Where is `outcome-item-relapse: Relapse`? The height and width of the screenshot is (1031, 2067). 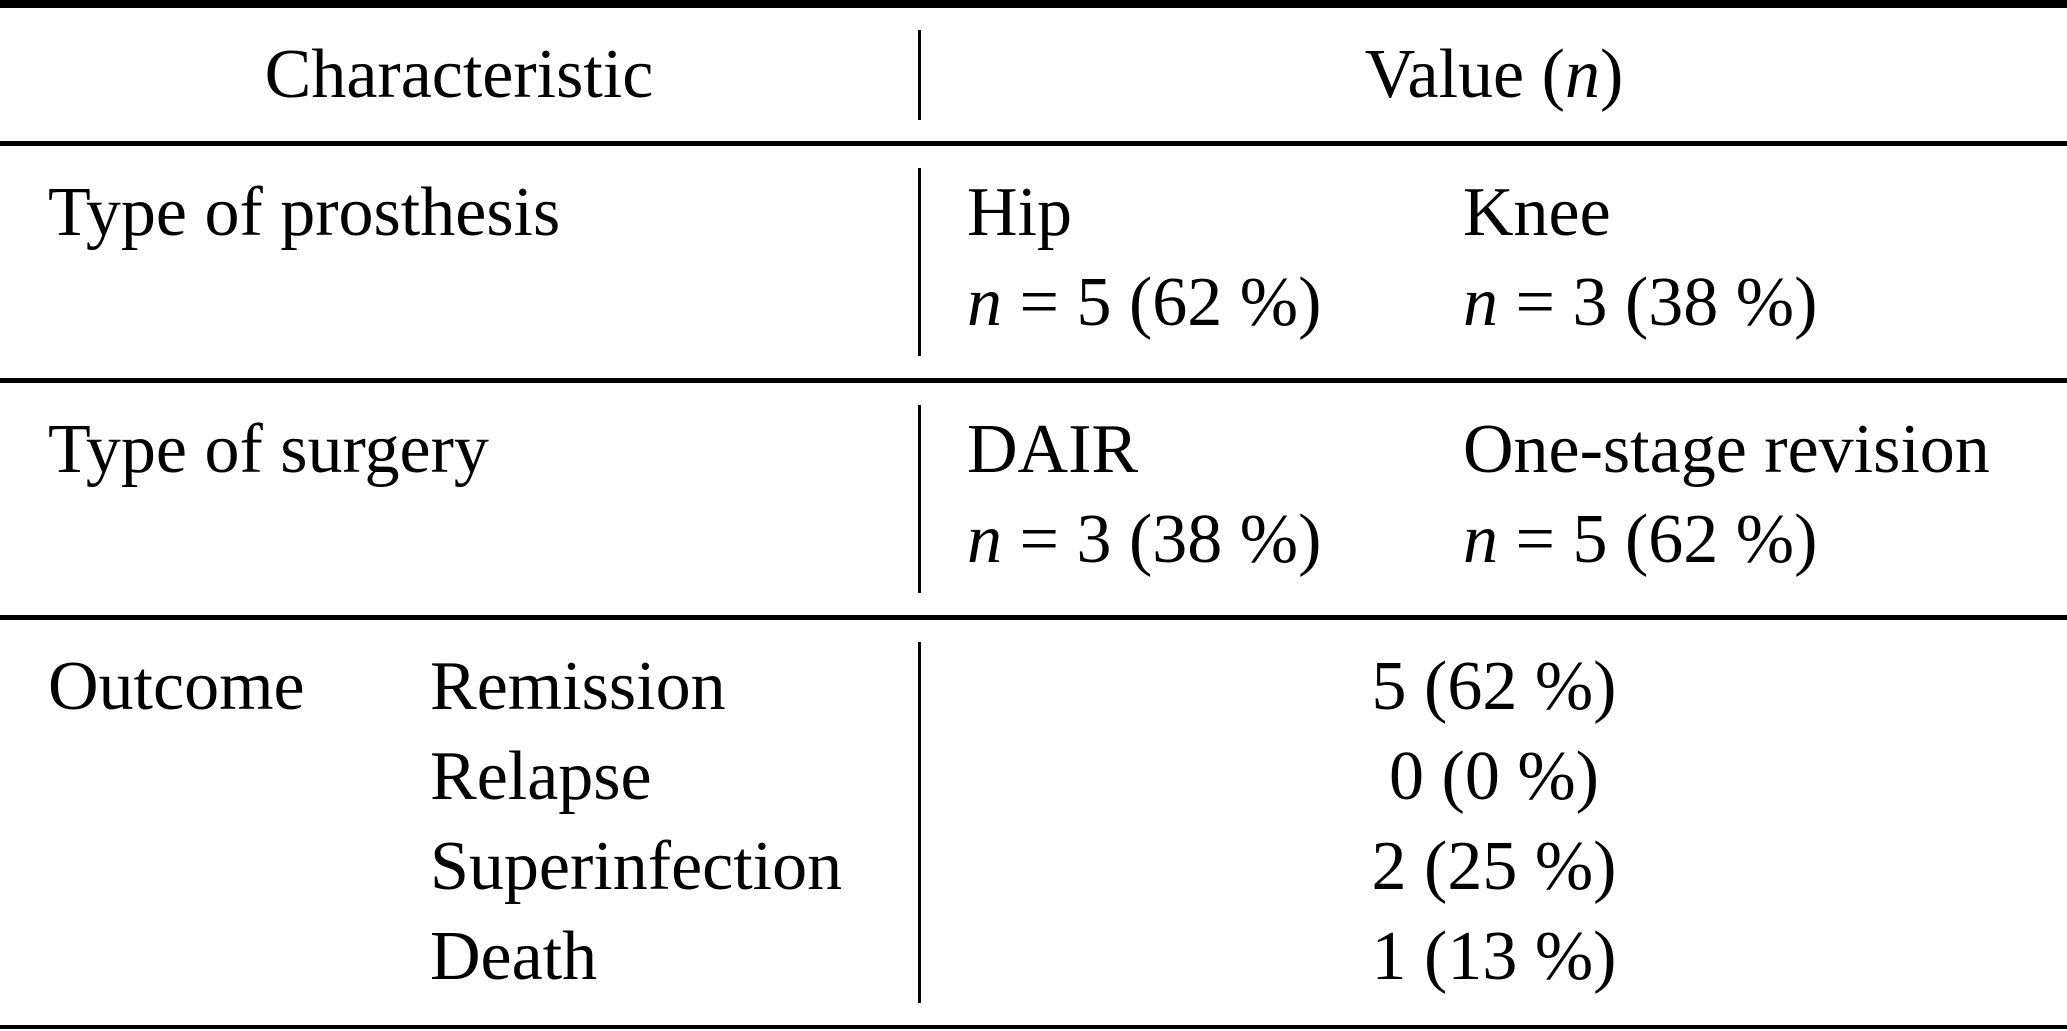 outcome-item-relapse: Relapse is located at coordinates (541, 776).